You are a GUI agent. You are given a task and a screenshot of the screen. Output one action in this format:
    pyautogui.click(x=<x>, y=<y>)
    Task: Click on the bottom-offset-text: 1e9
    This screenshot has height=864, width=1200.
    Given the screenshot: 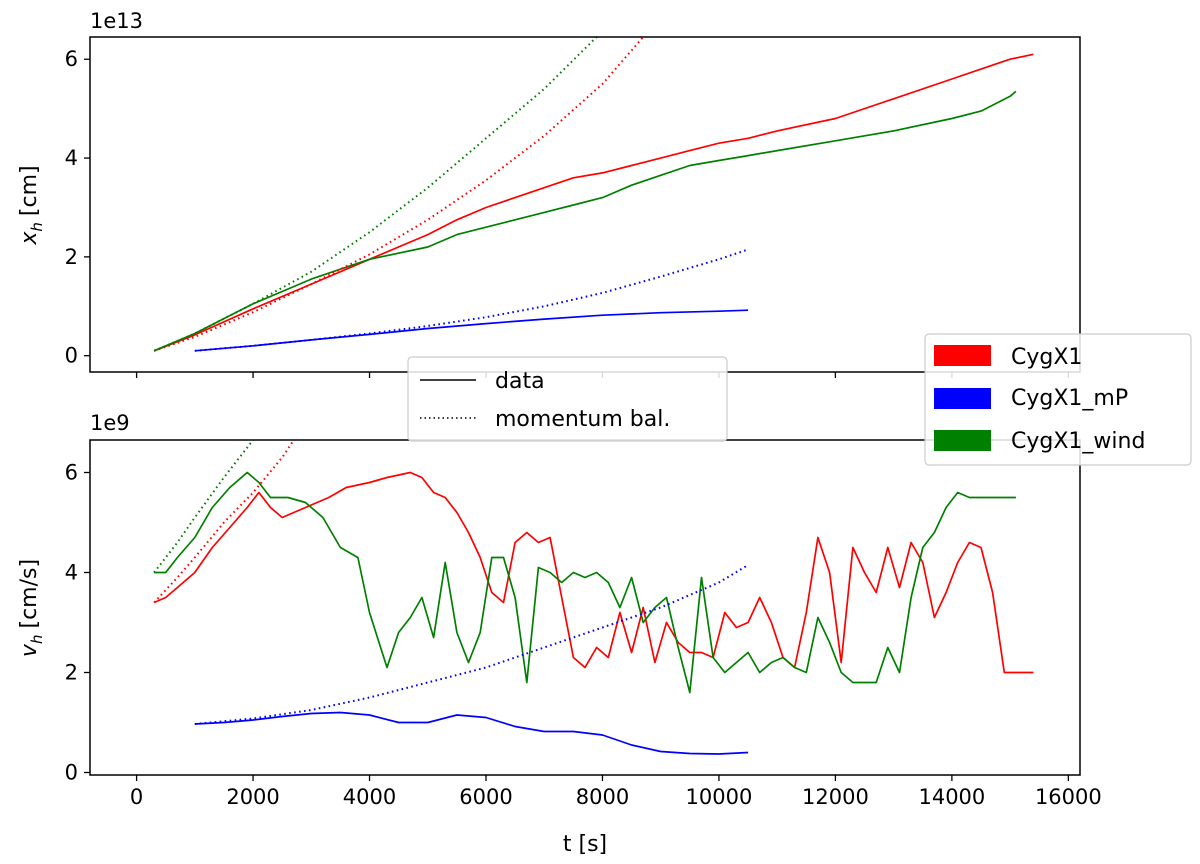 What is the action you would take?
    pyautogui.click(x=110, y=423)
    